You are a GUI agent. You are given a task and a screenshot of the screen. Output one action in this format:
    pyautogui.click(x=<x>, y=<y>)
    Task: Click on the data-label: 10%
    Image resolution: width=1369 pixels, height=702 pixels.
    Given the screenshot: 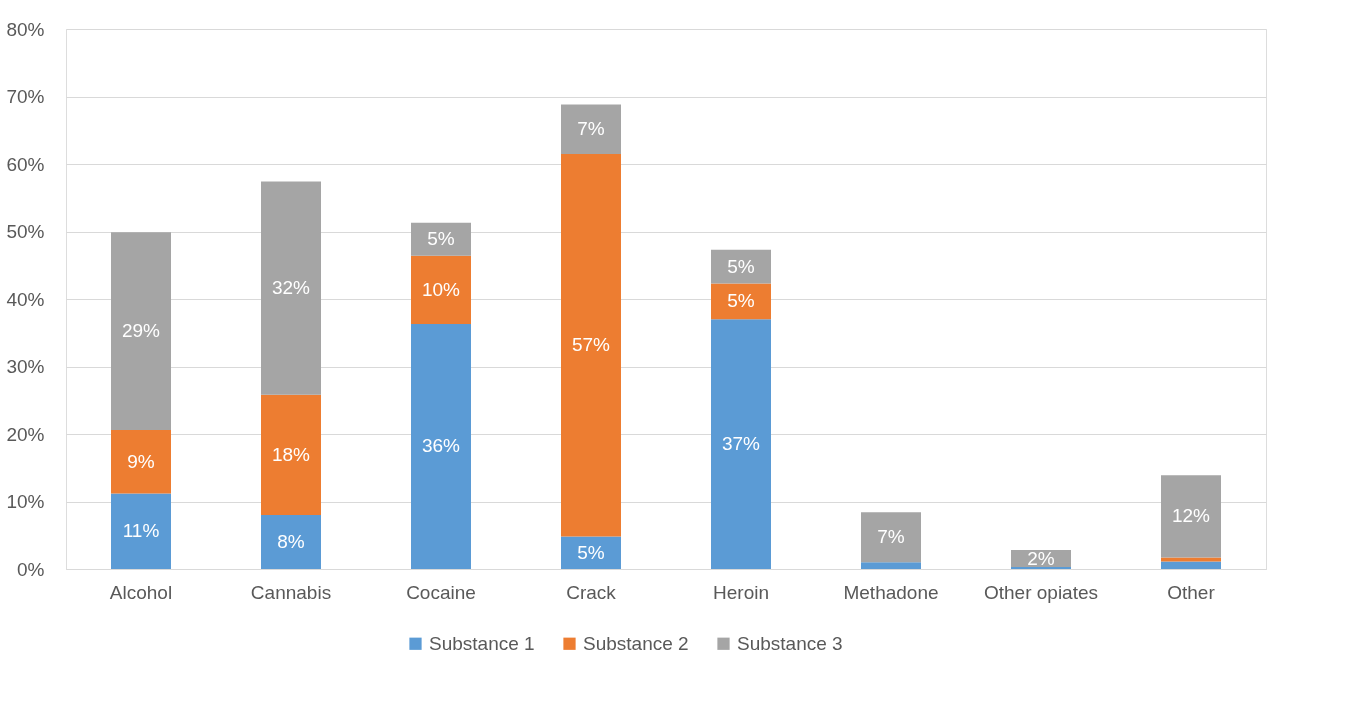 What is the action you would take?
    pyautogui.click(x=441, y=289)
    